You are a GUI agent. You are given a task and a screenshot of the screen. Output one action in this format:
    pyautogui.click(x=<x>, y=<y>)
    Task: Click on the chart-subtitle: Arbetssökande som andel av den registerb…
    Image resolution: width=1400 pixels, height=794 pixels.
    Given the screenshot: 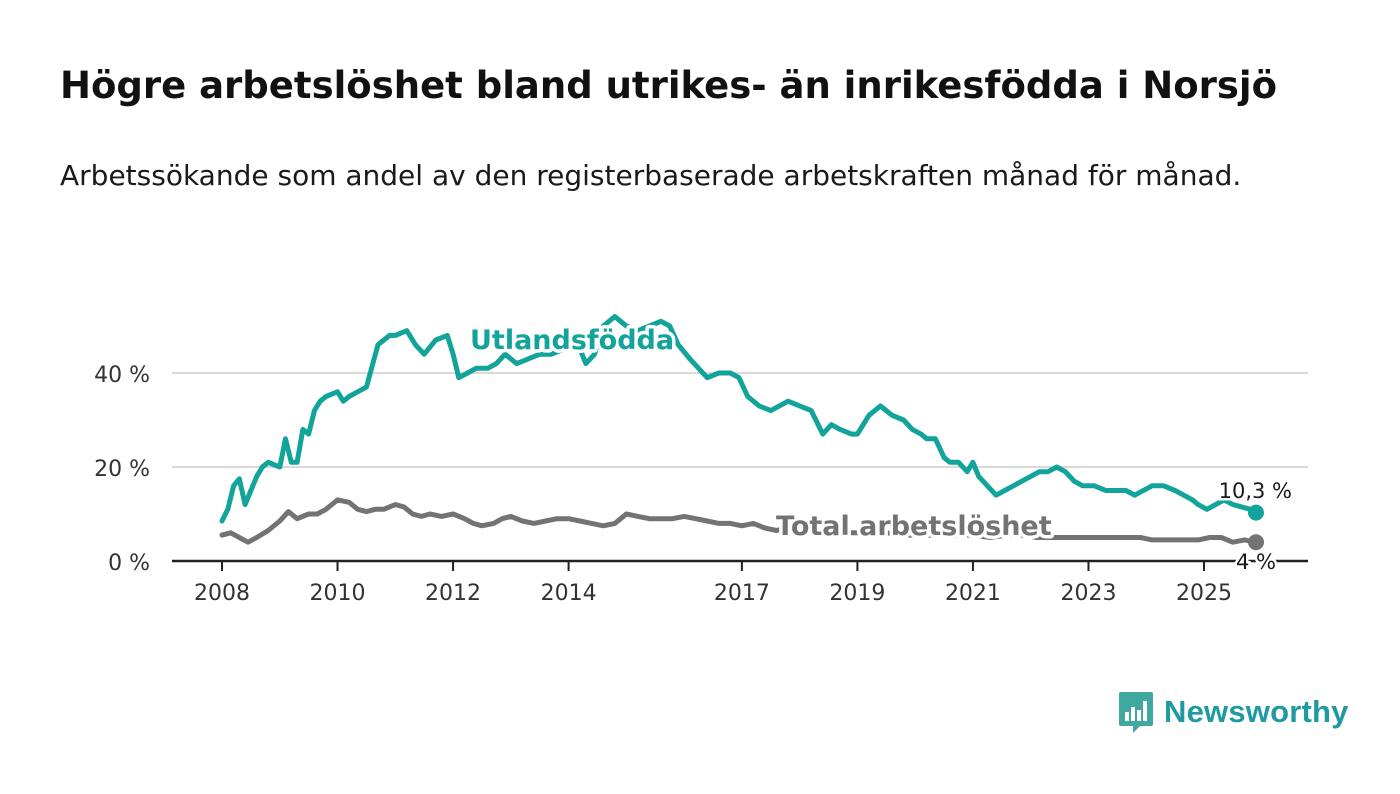 What is the action you would take?
    pyautogui.click(x=651, y=175)
    